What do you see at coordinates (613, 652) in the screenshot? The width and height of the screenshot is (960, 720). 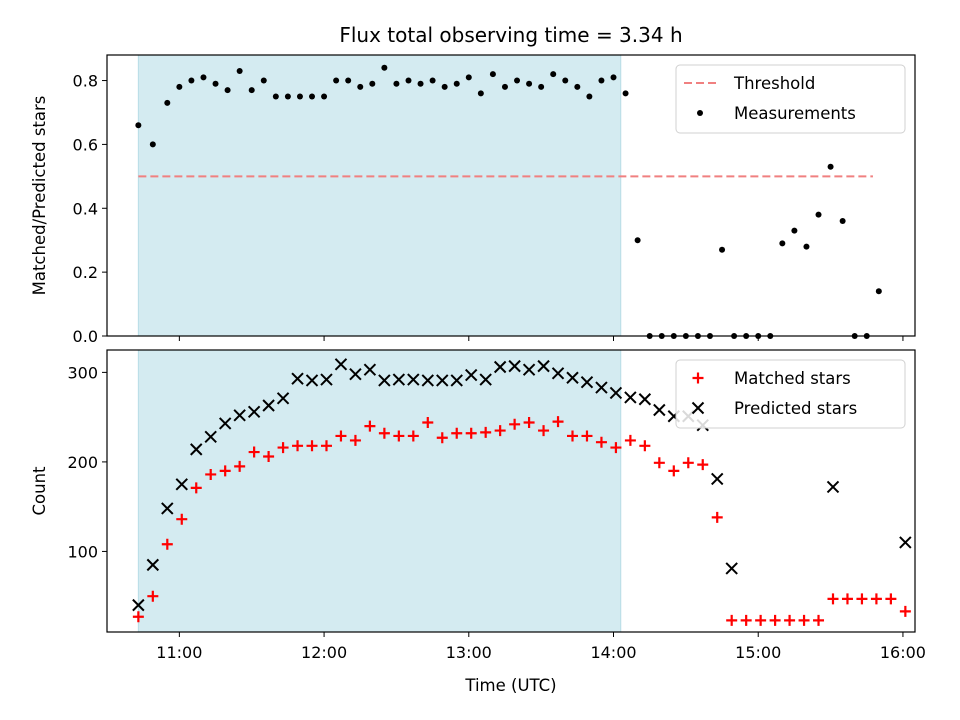 I see `x-tick-label: 14:00` at bounding box center [613, 652].